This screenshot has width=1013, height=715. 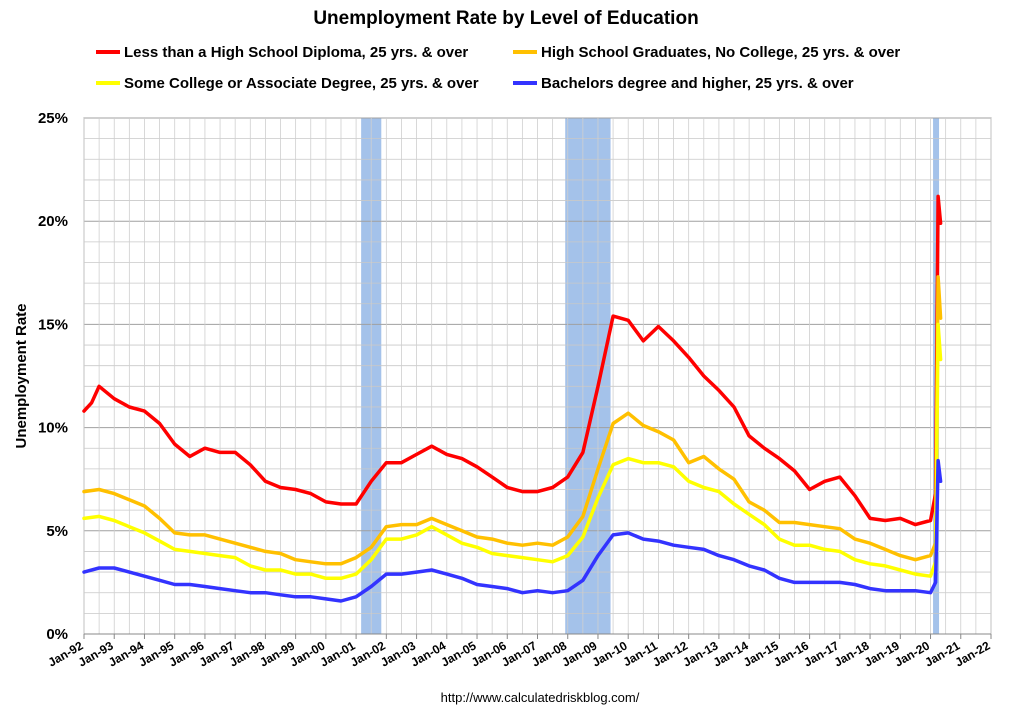 I want to click on y-tick-label: 0%, so click(x=57, y=634).